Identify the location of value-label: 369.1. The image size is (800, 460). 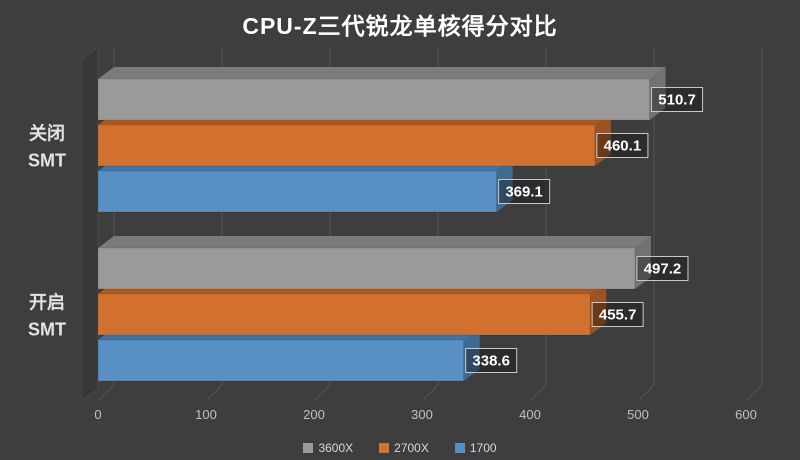
(524, 192).